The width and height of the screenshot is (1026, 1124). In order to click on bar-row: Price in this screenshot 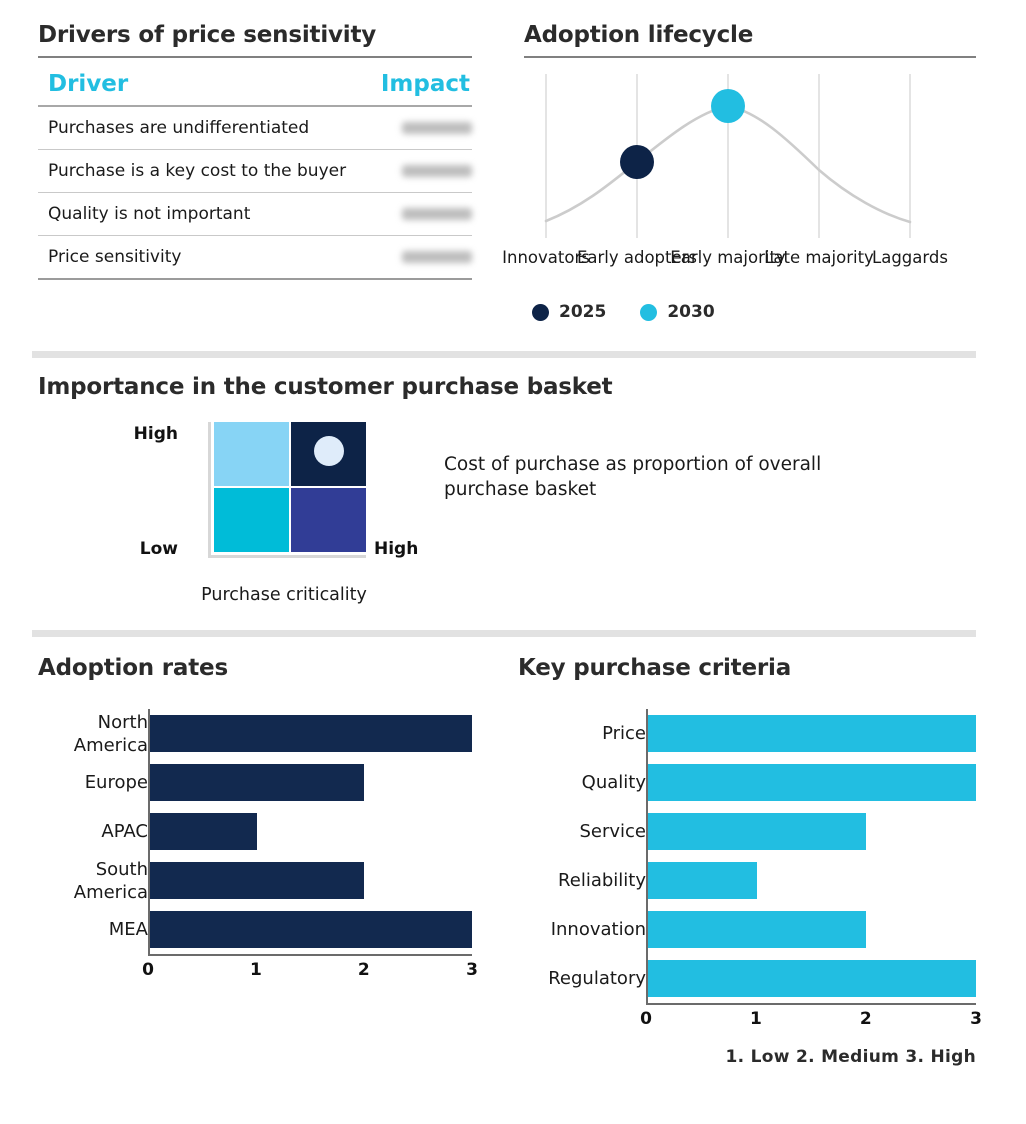, I will do `click(747, 733)`.